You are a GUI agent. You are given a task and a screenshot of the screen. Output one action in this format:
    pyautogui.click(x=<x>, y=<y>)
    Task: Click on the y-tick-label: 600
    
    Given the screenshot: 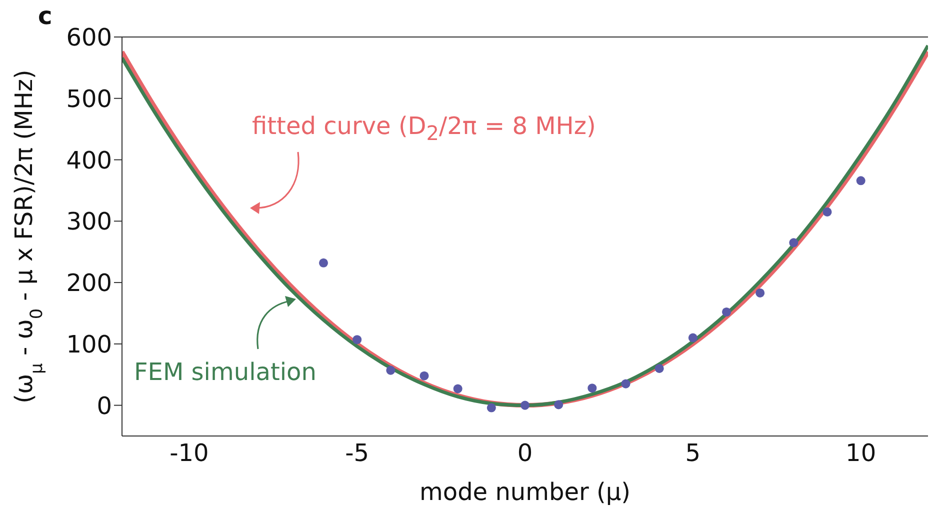 What is the action you would take?
    pyautogui.click(x=89, y=38)
    